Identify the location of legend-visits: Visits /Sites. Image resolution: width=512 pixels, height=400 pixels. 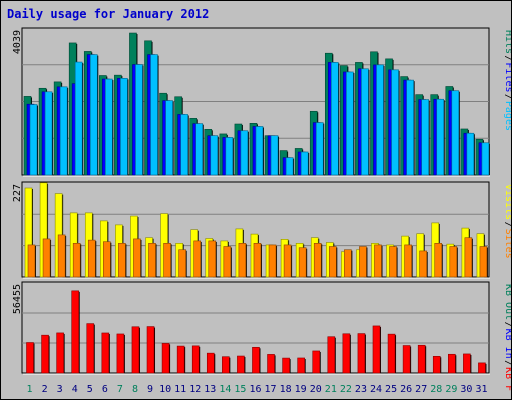
(507, 221).